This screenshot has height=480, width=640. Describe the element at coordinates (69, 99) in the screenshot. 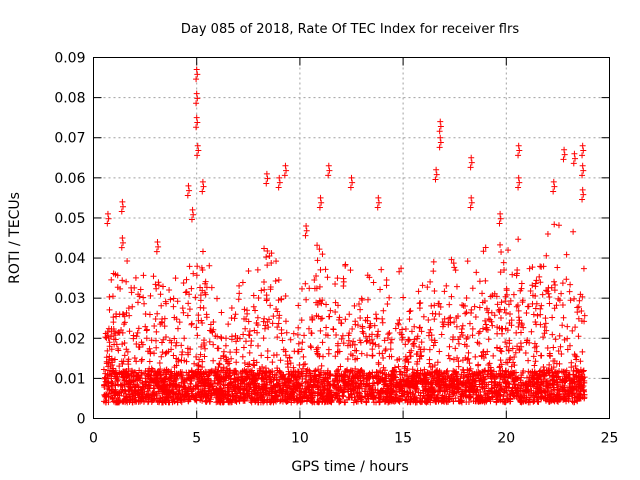

I see `y-tick-label: 0.08` at that location.